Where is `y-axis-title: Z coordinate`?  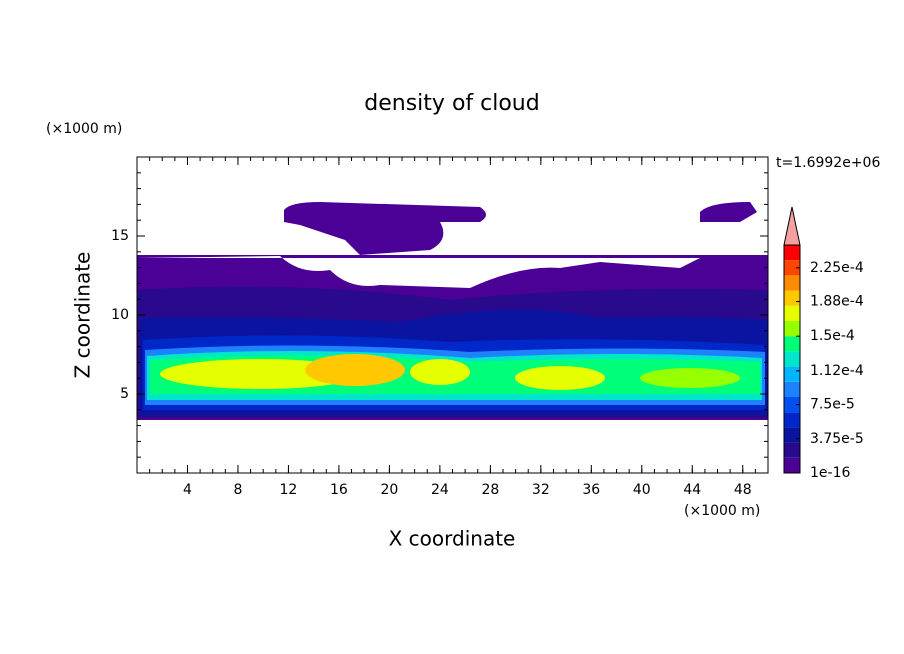 y-axis-title: Z coordinate is located at coordinates (83, 315).